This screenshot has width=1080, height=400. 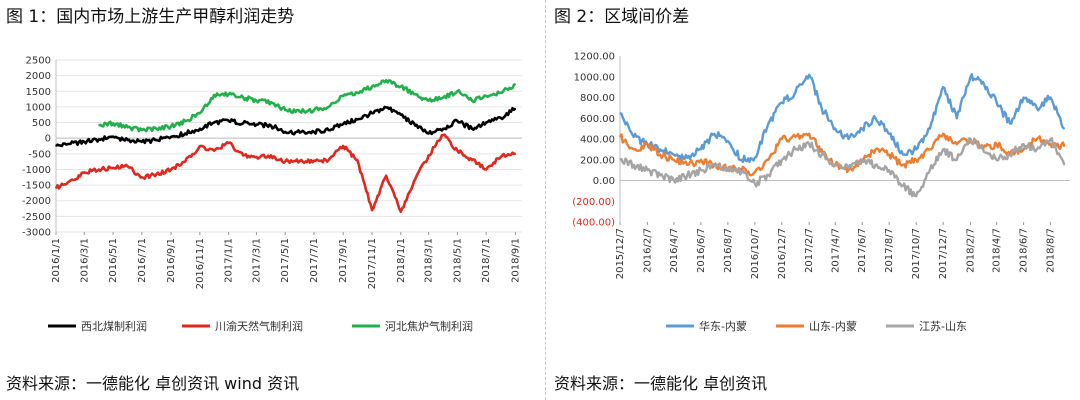 I want to click on figure-2-source: 资料来源：一德能化 卓创资讯, so click(x=661, y=383).